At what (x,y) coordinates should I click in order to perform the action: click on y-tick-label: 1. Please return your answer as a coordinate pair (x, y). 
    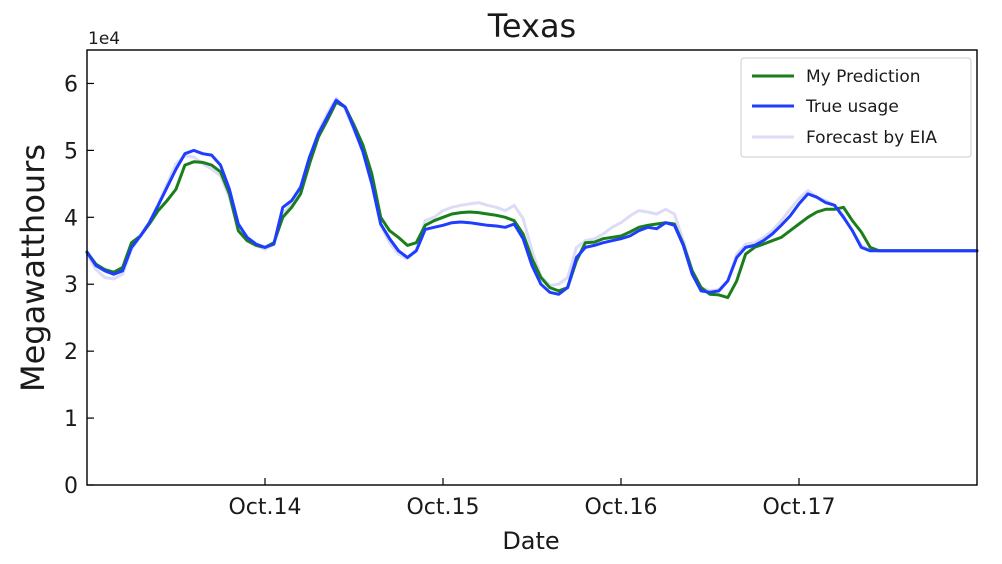
    Looking at the image, I should click on (71, 419).